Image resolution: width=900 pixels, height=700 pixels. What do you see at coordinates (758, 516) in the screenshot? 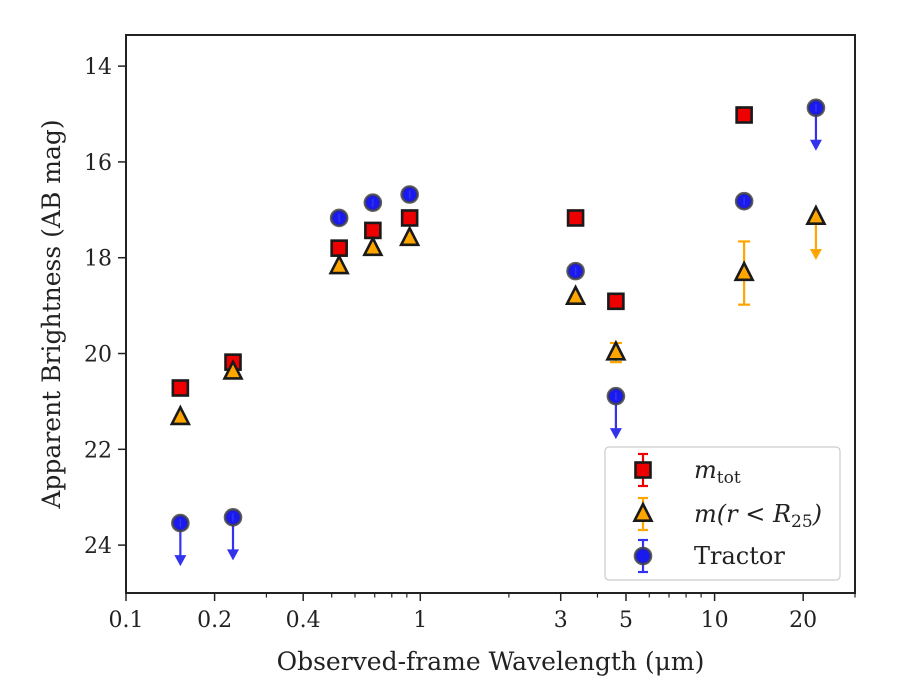
I see `legend-label: m(r < R25)` at bounding box center [758, 516].